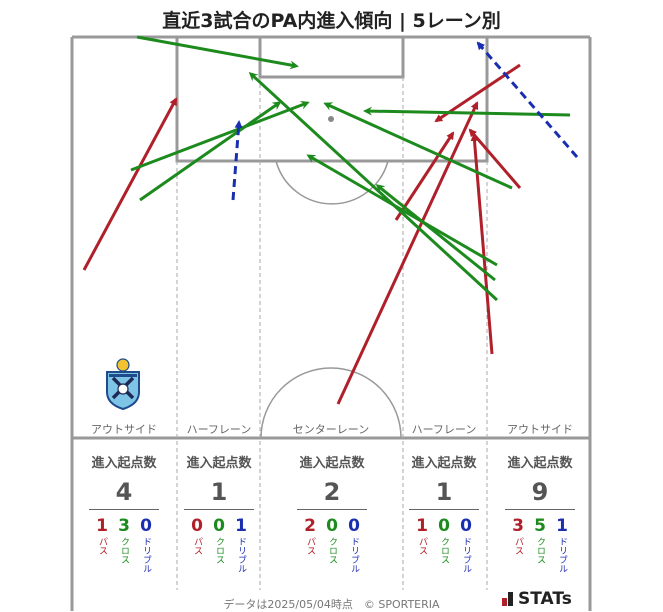  What do you see at coordinates (331, 429) in the screenshot?
I see `lane-name-center: センターレーン` at bounding box center [331, 429].